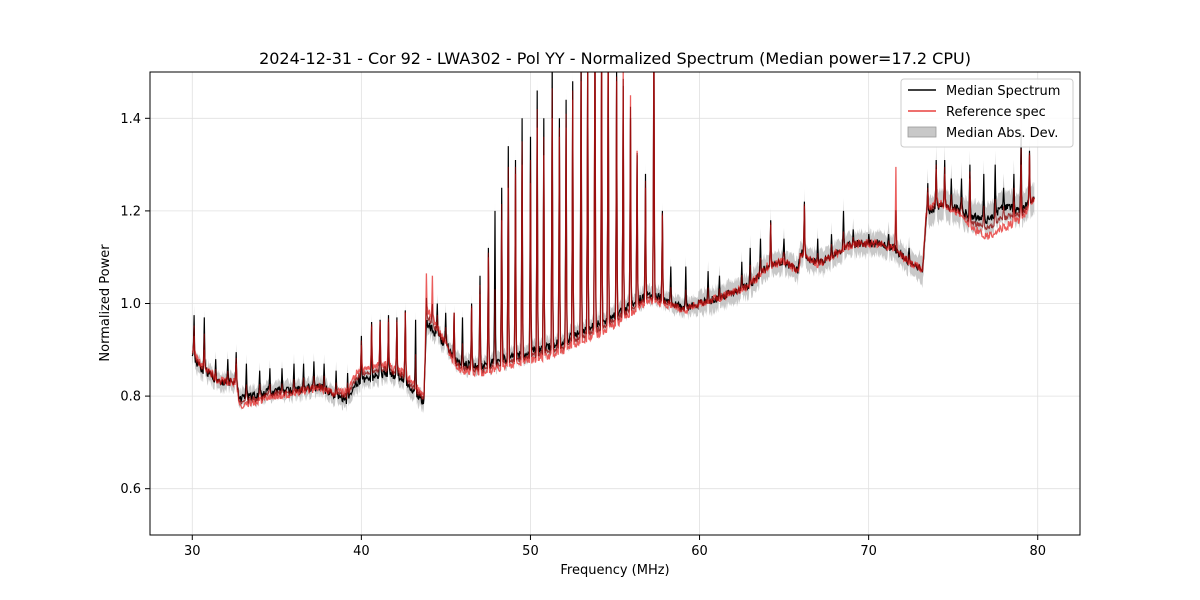 This screenshot has width=1200, height=600. What do you see at coordinates (922, 132) in the screenshot?
I see `legend-swatch-mad` at bounding box center [922, 132].